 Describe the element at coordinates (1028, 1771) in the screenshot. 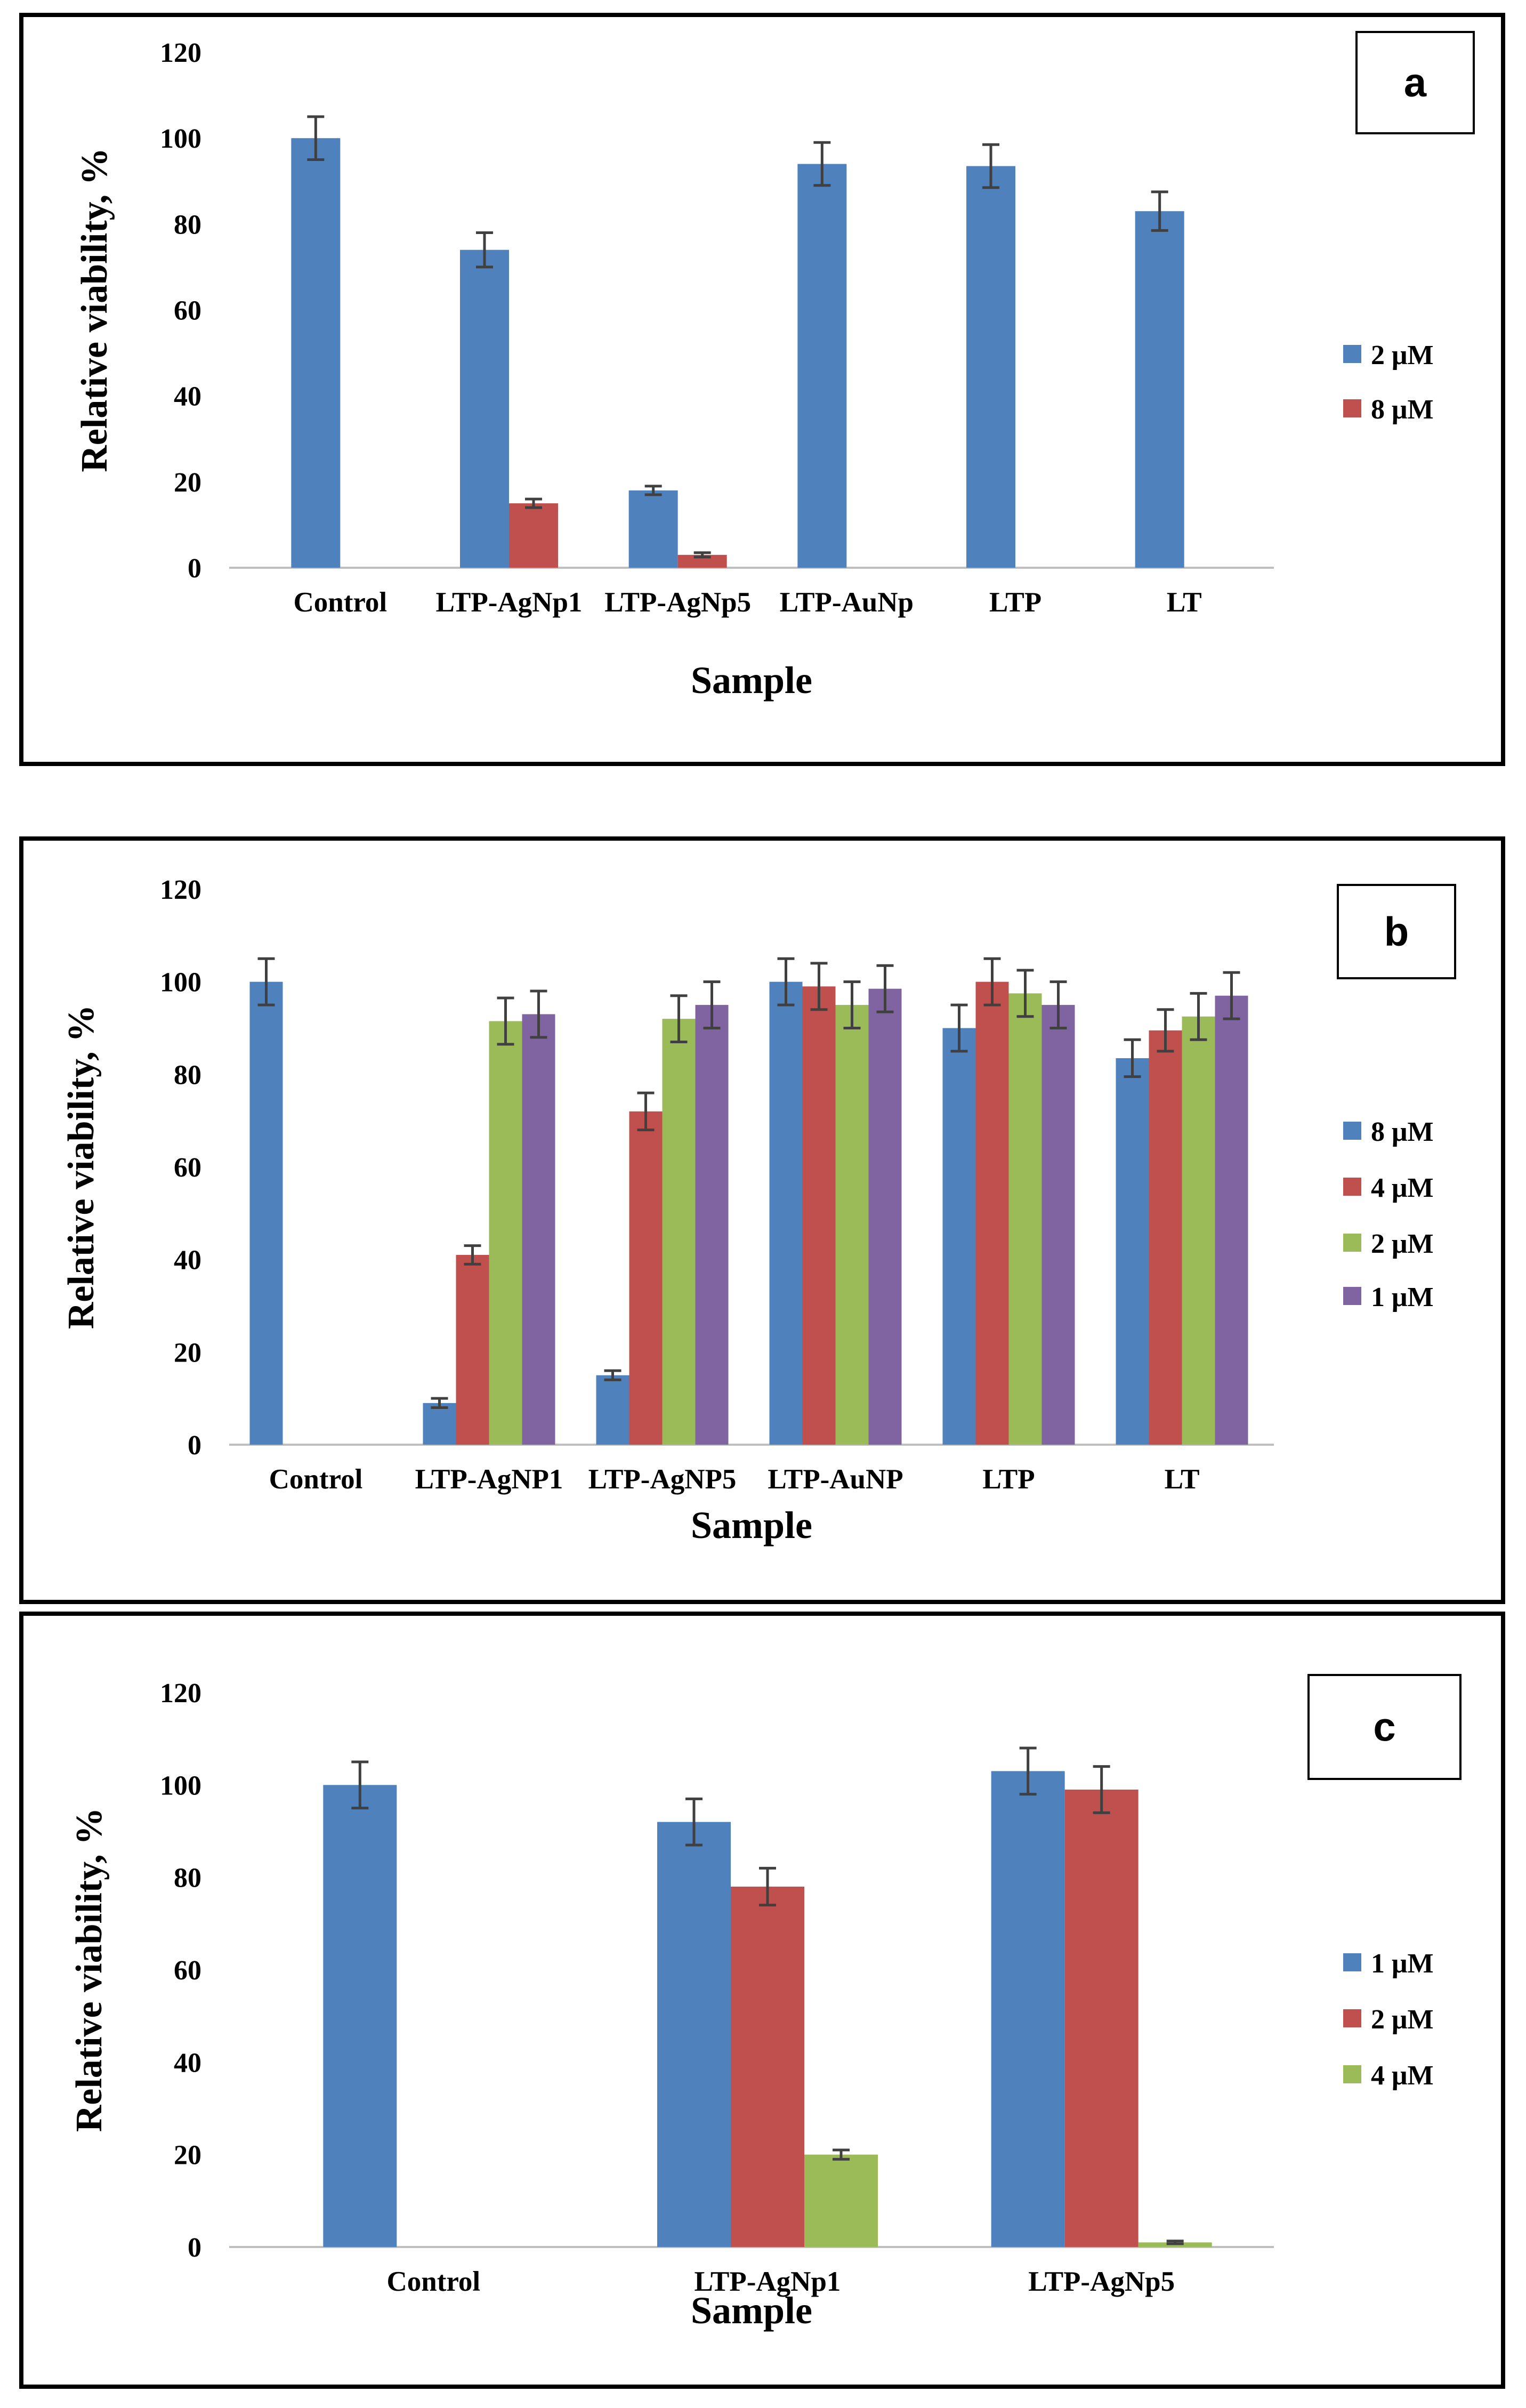

I see `error-bar-LTP-AgNp5-1 μM` at that location.